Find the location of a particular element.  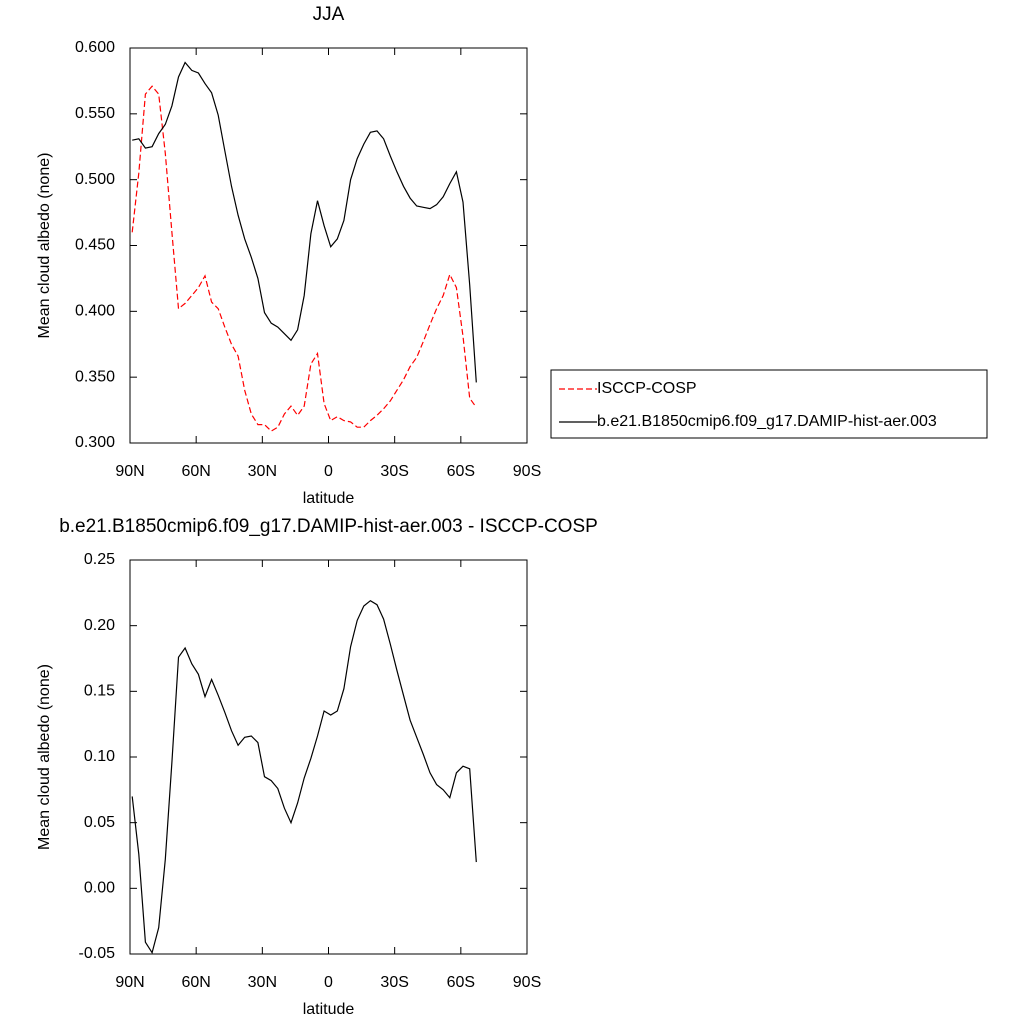

y-tick-label: 0.05 is located at coordinates (99, 822).